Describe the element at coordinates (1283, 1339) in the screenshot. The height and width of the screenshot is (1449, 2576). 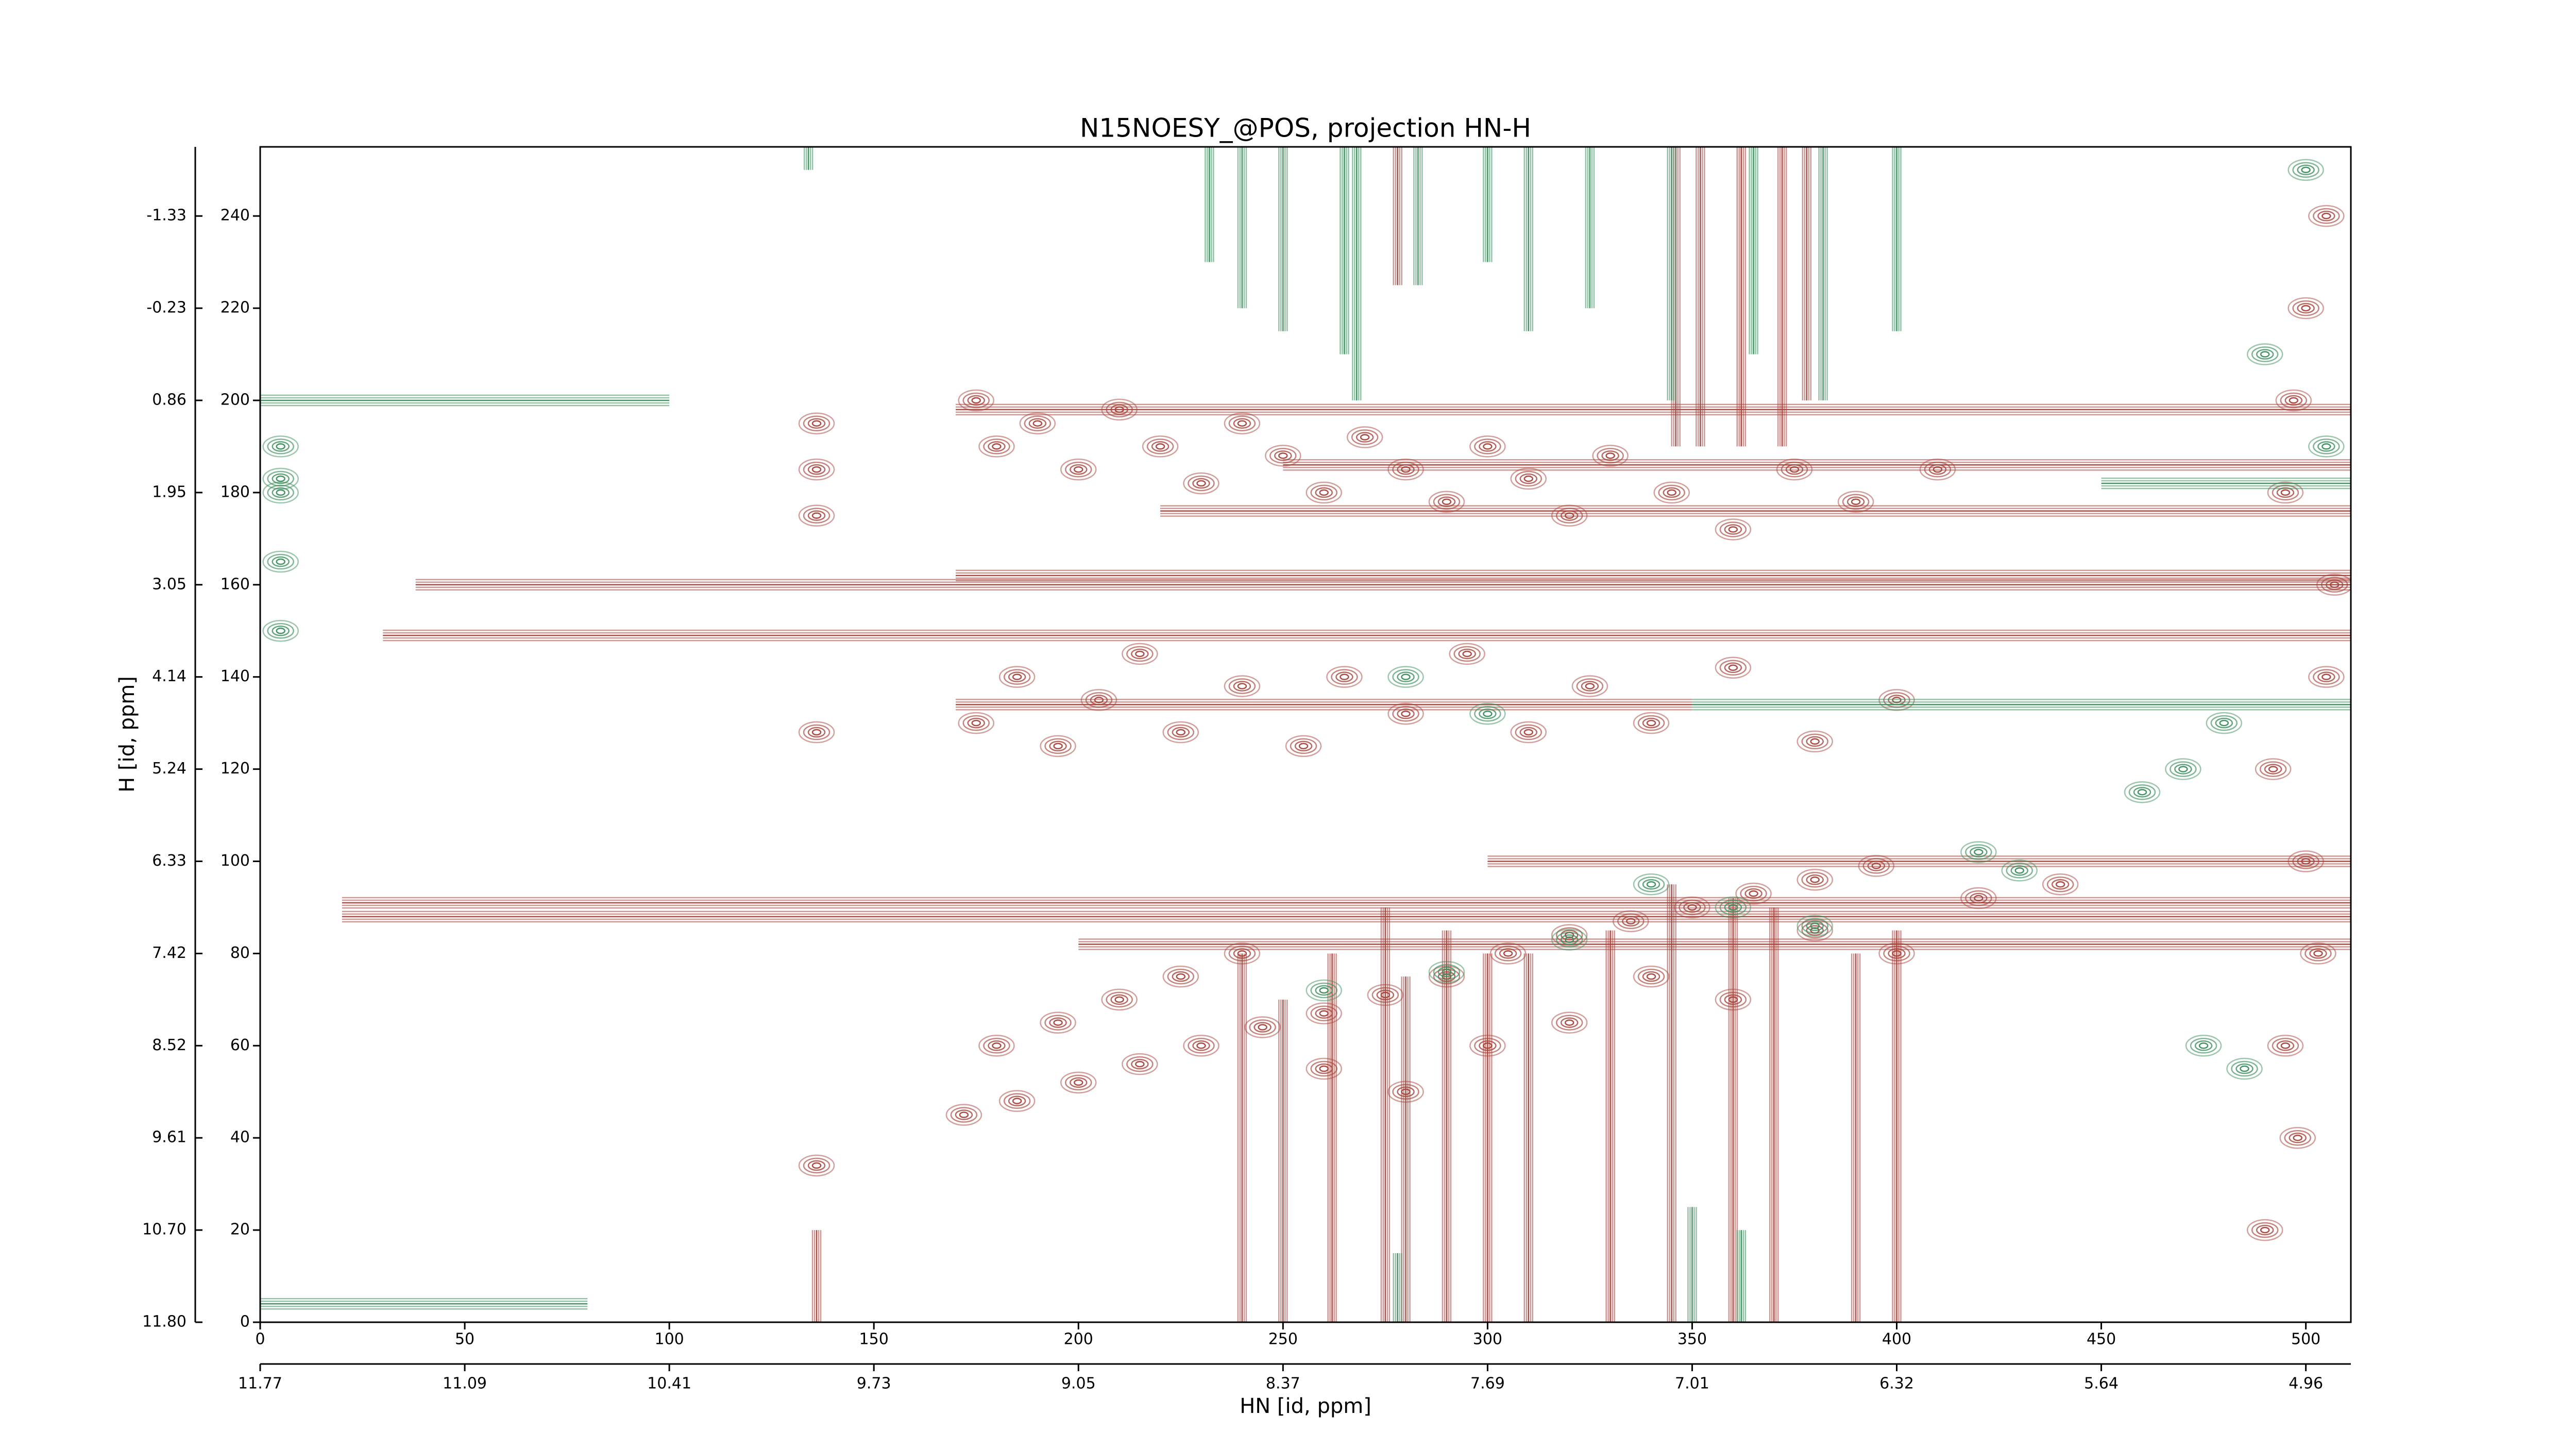
I see `x-tick-label: 250` at that location.